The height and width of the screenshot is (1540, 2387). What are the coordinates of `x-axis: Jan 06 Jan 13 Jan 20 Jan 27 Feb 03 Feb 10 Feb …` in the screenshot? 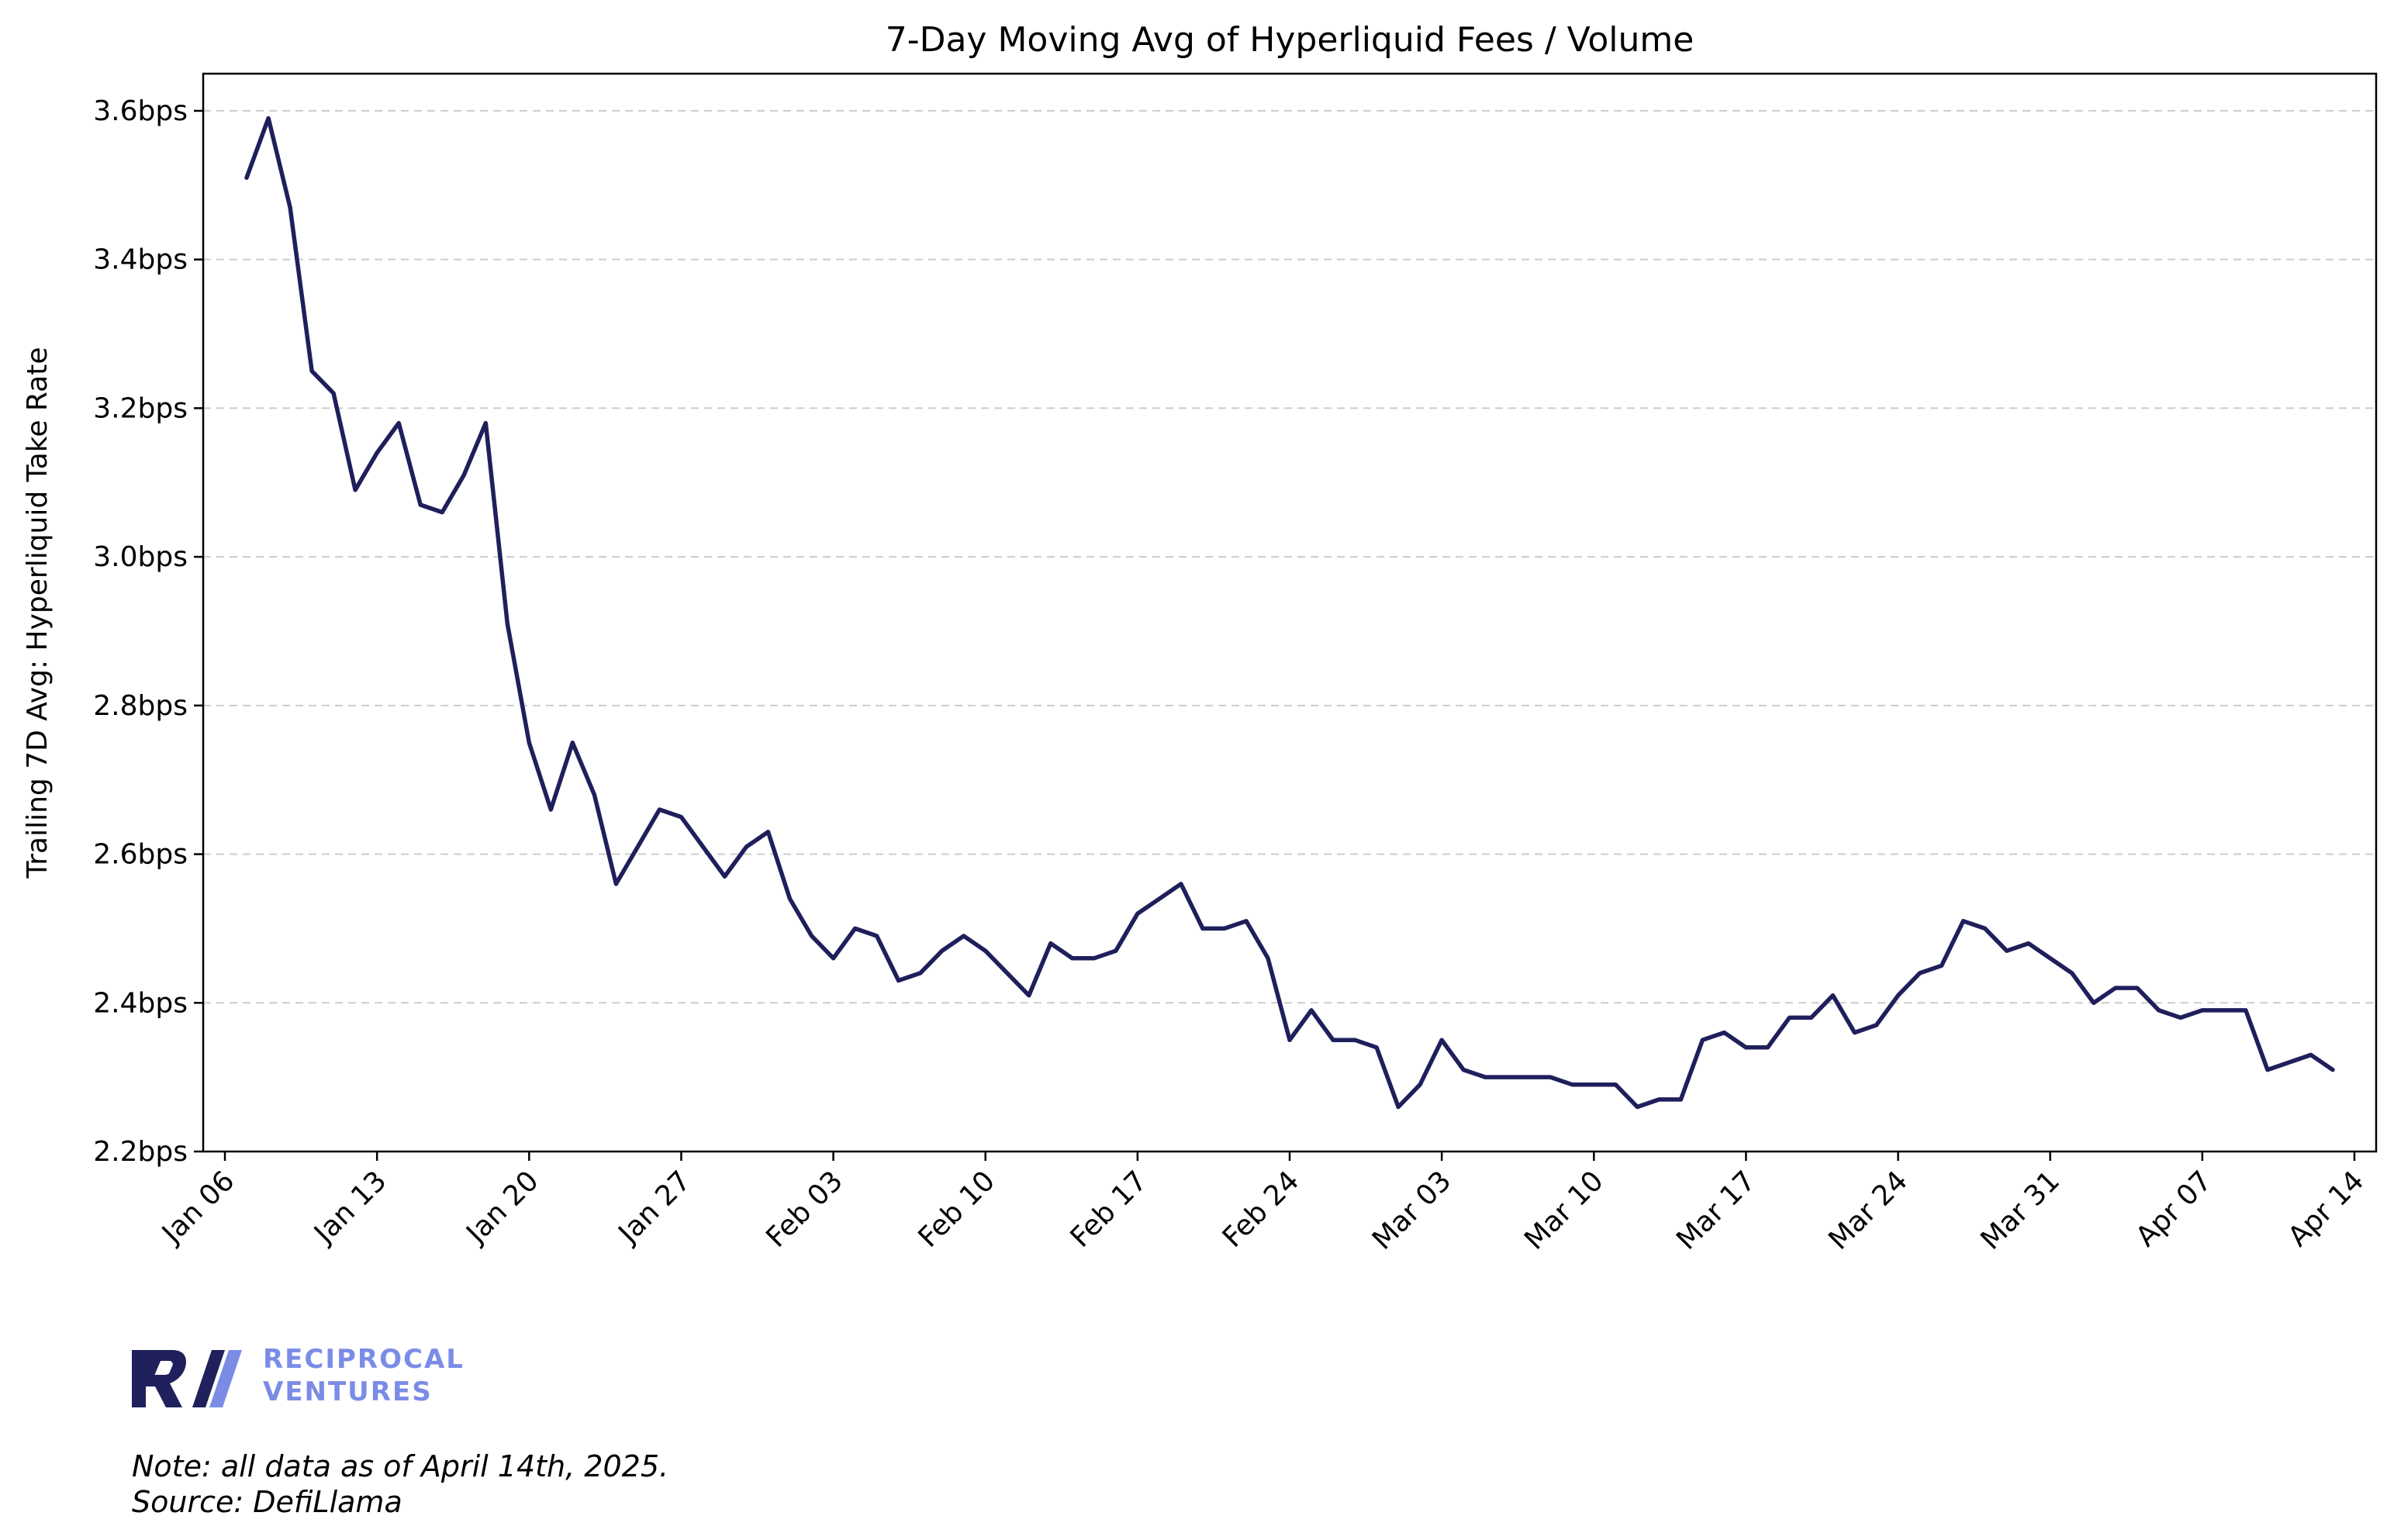 It's located at (1262, 1204).